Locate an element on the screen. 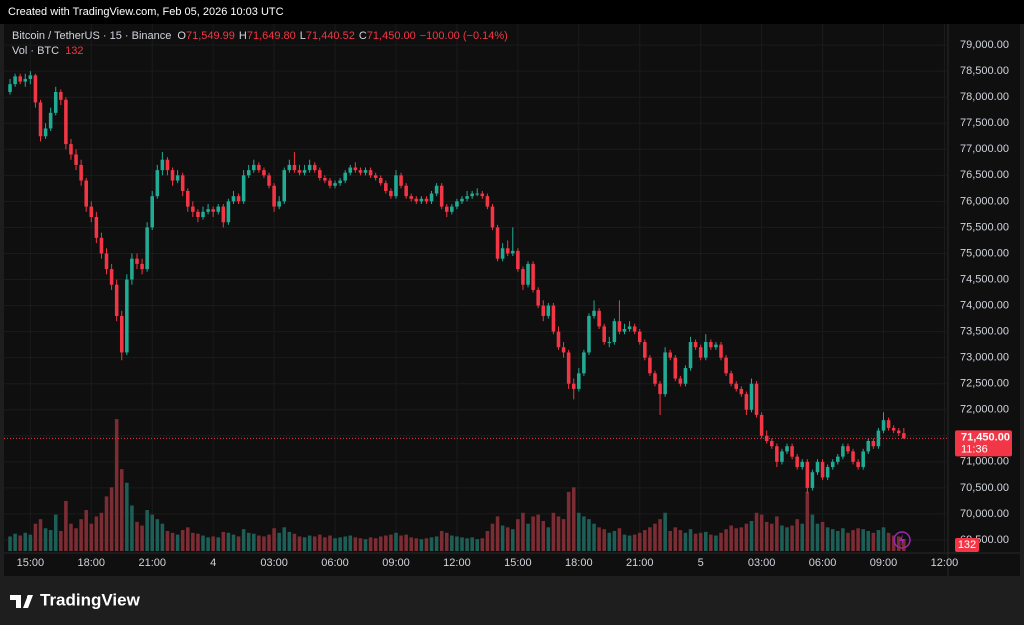  y-tick-label: 79,000.00 is located at coordinates (984, 45).